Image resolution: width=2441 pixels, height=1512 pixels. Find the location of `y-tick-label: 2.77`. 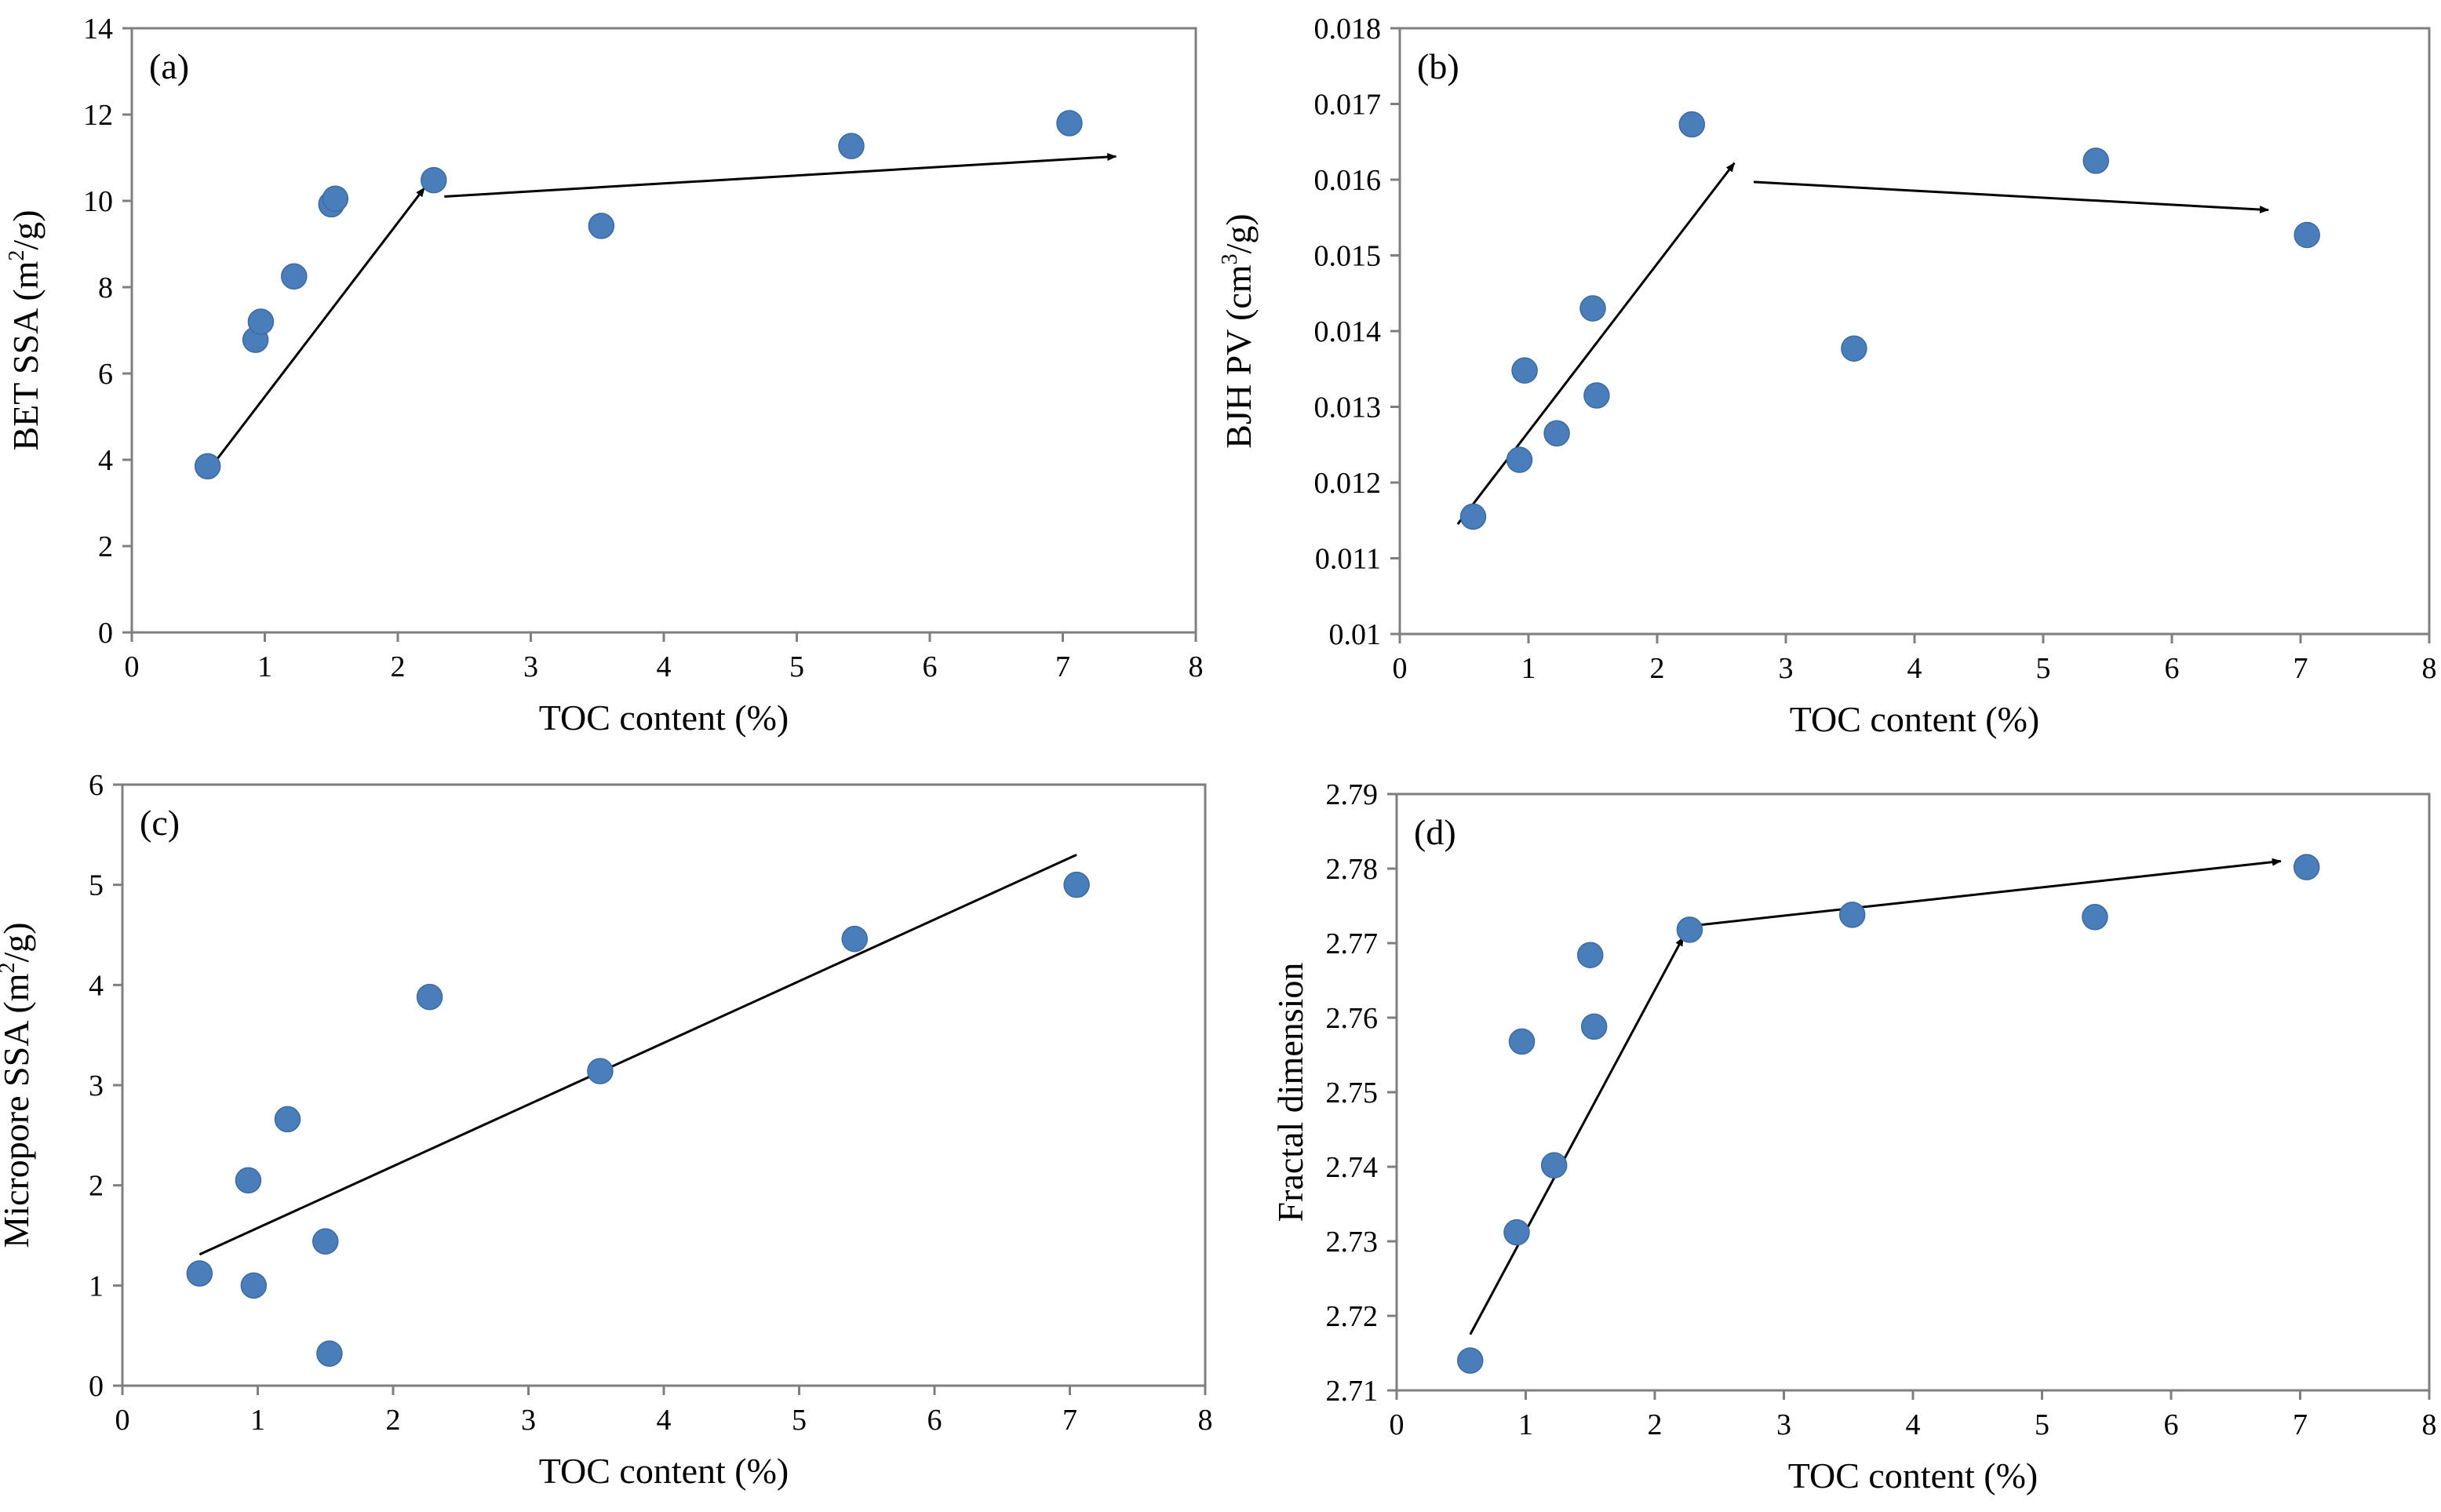

y-tick-label: 2.77 is located at coordinates (1352, 944).